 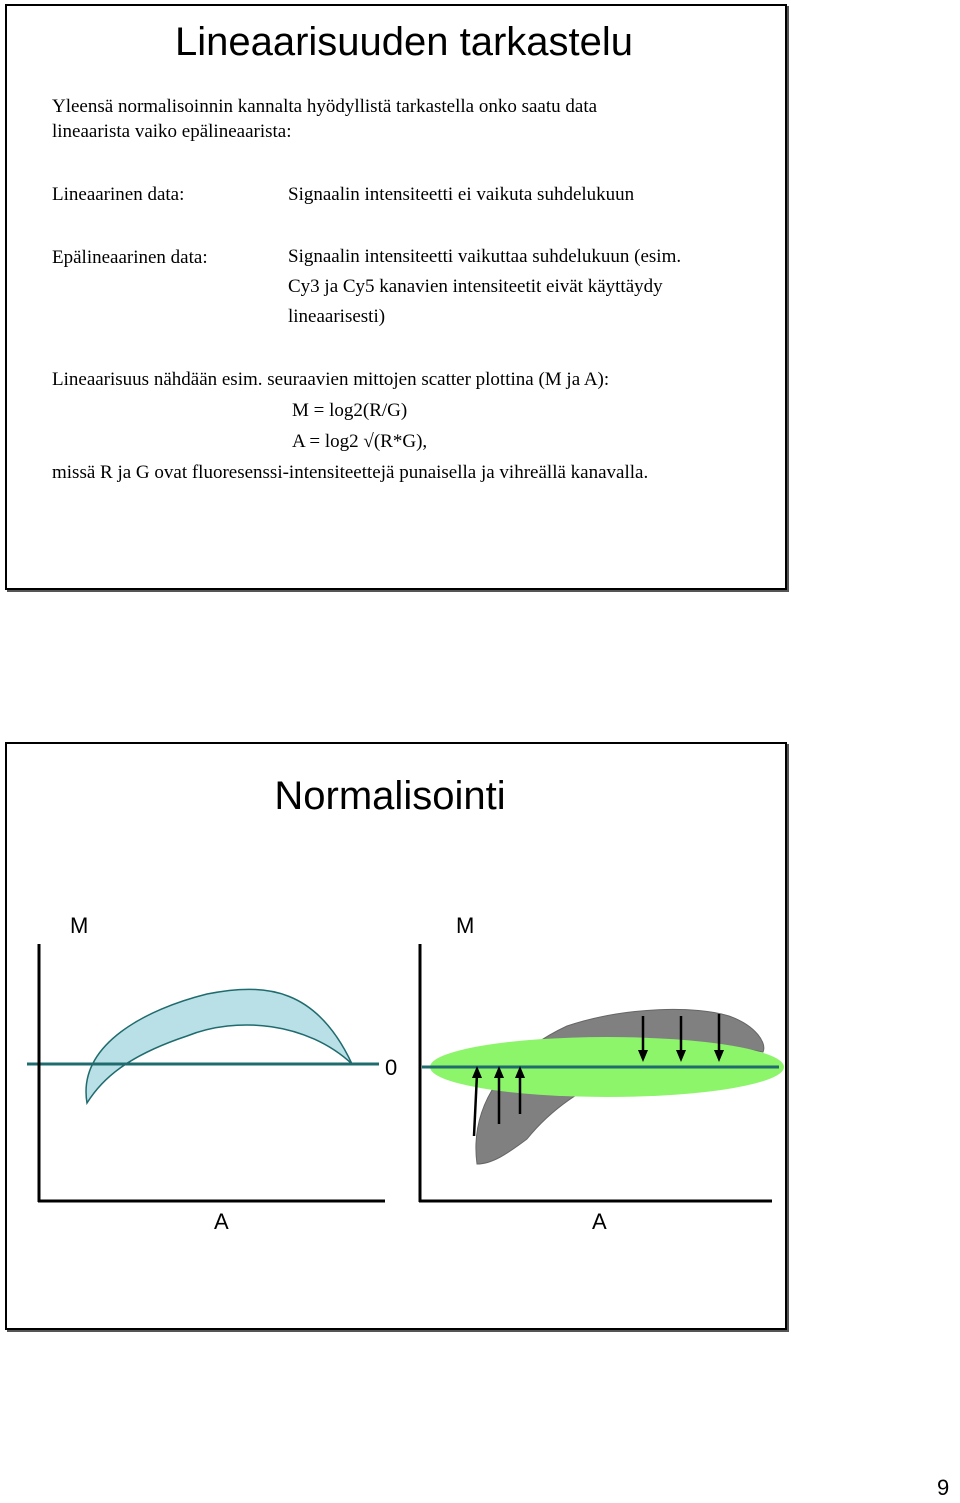 I want to click on slide-title: Normalisointi, so click(x=390, y=796).